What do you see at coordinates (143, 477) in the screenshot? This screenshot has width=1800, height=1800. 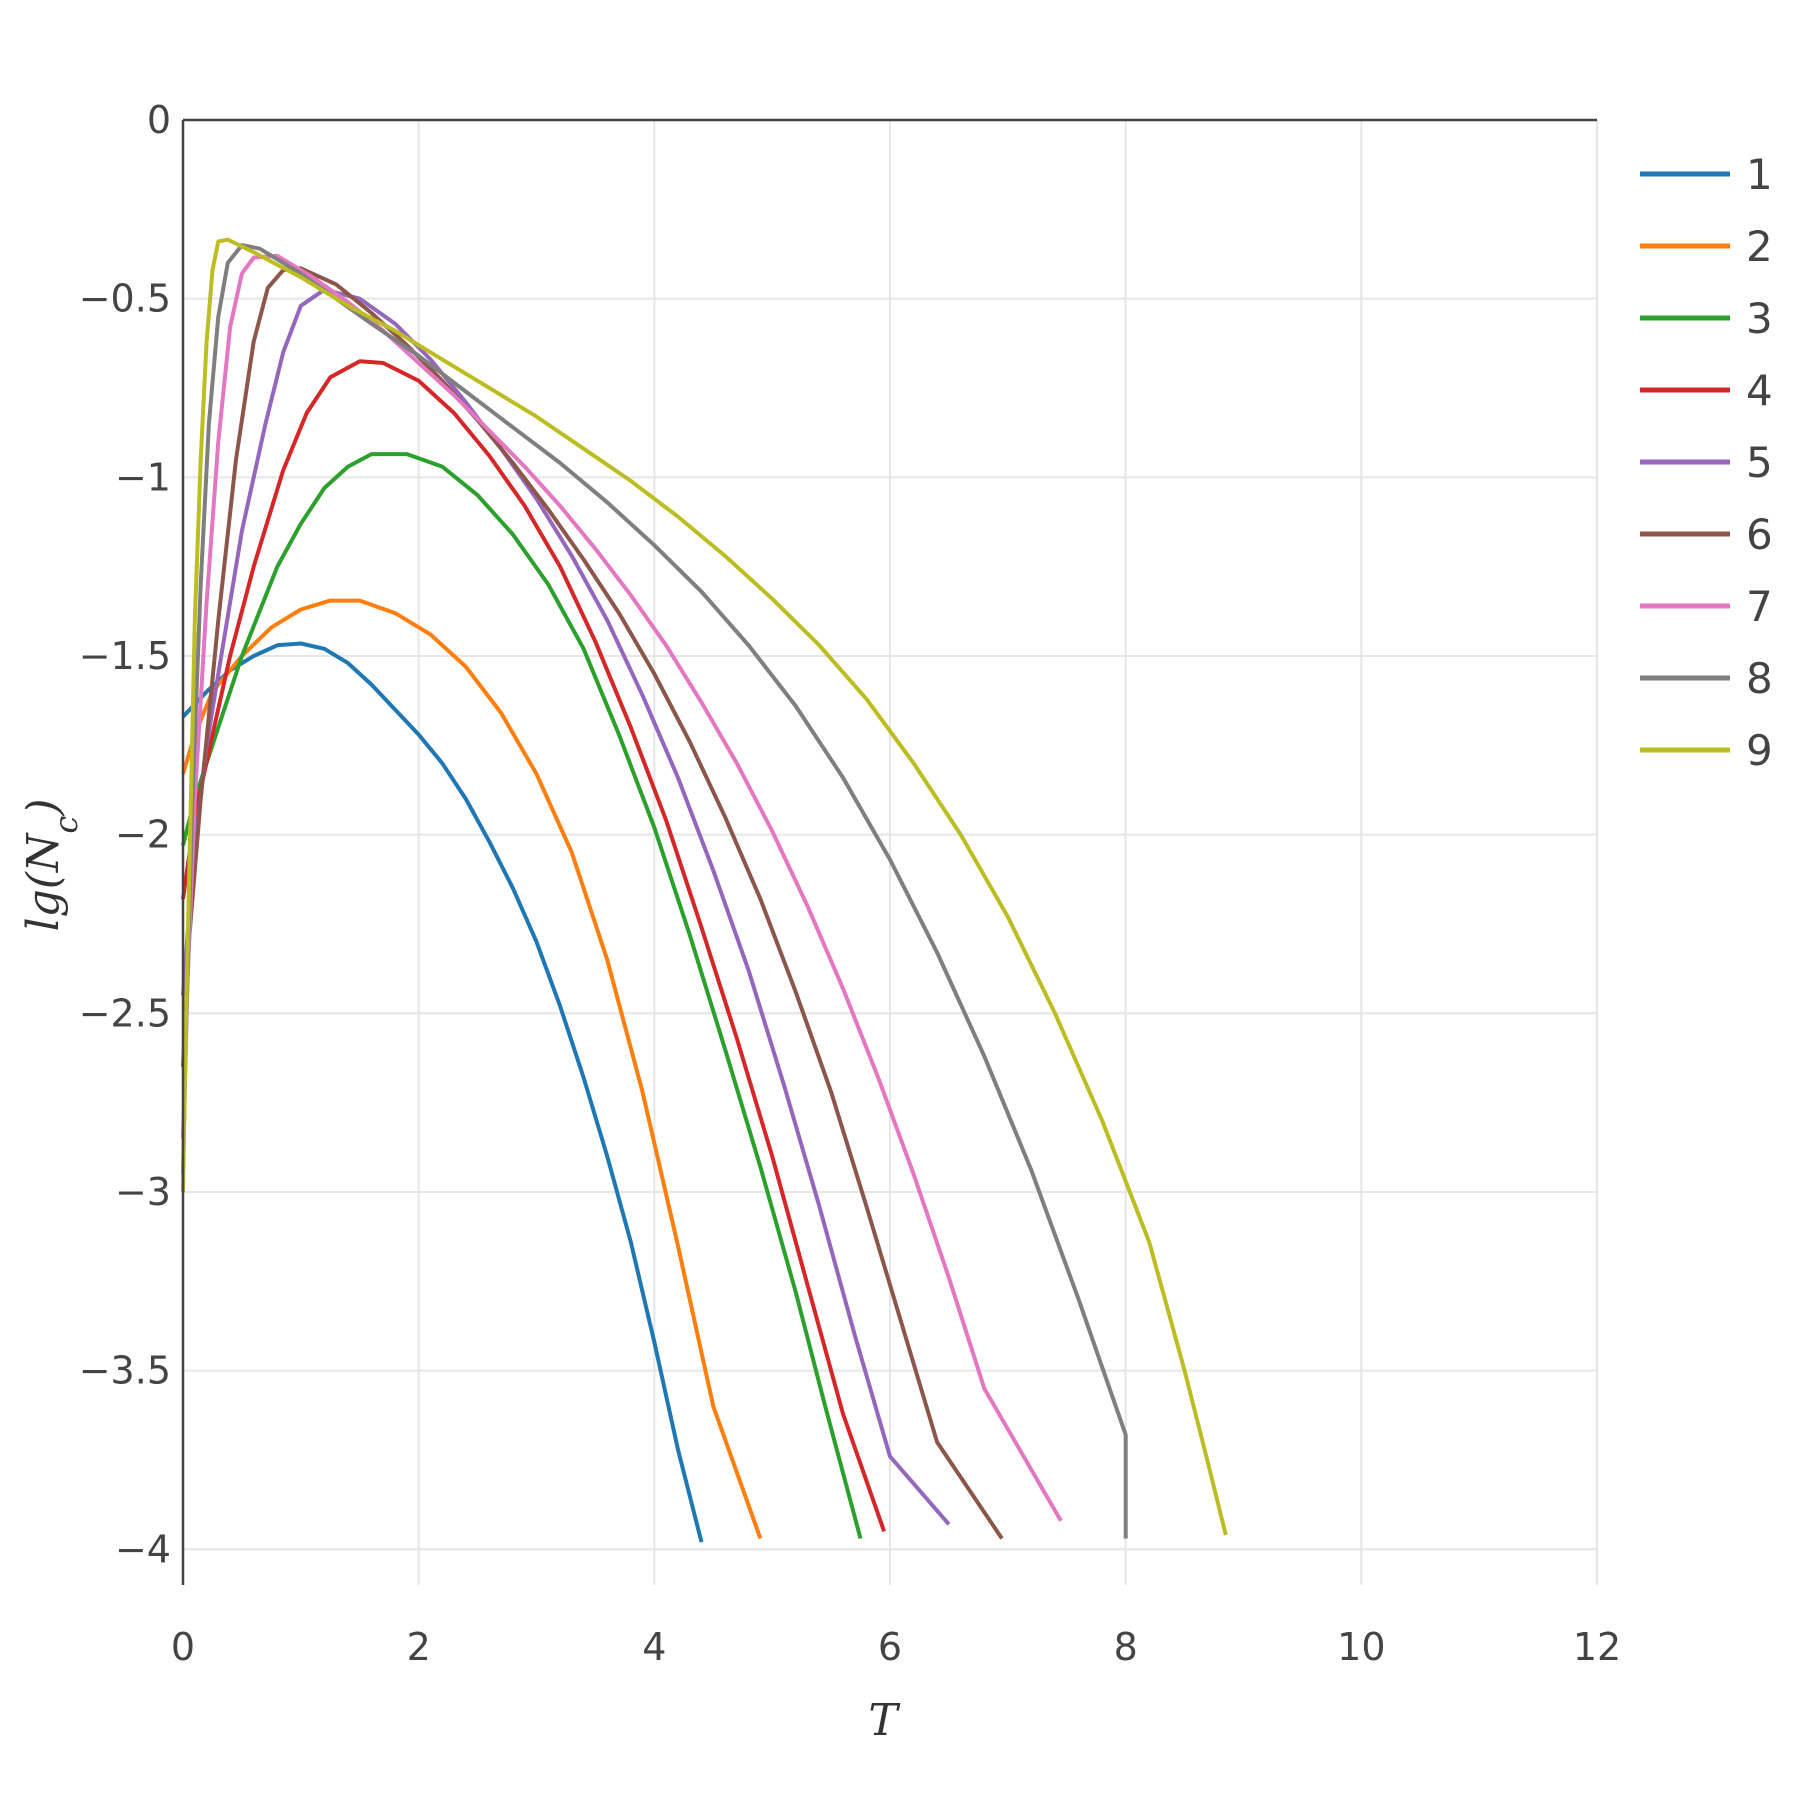 I see `y-tick-label: −1` at bounding box center [143, 477].